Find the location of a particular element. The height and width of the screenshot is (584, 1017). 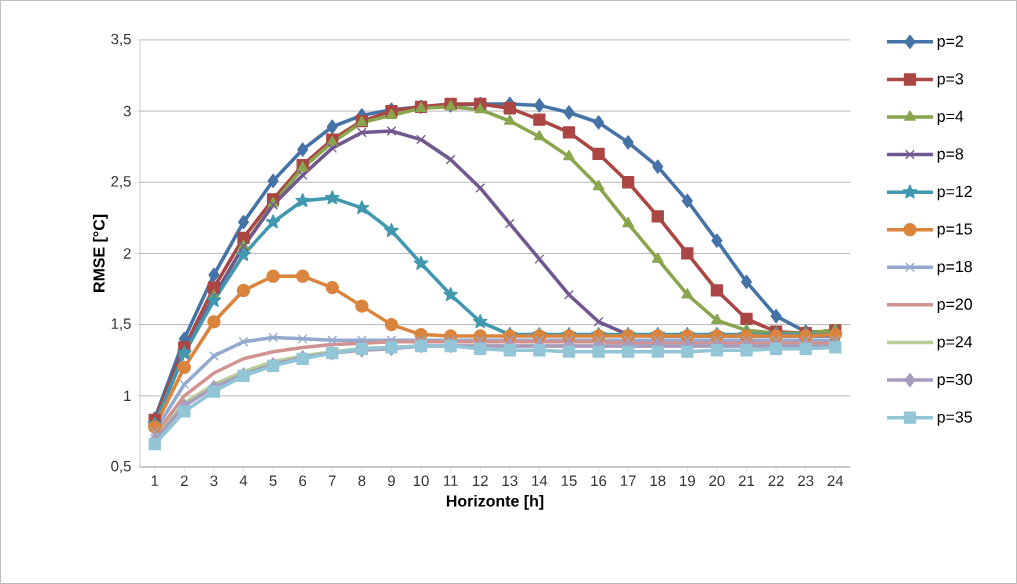

x-tick-label: 16 is located at coordinates (599, 481).